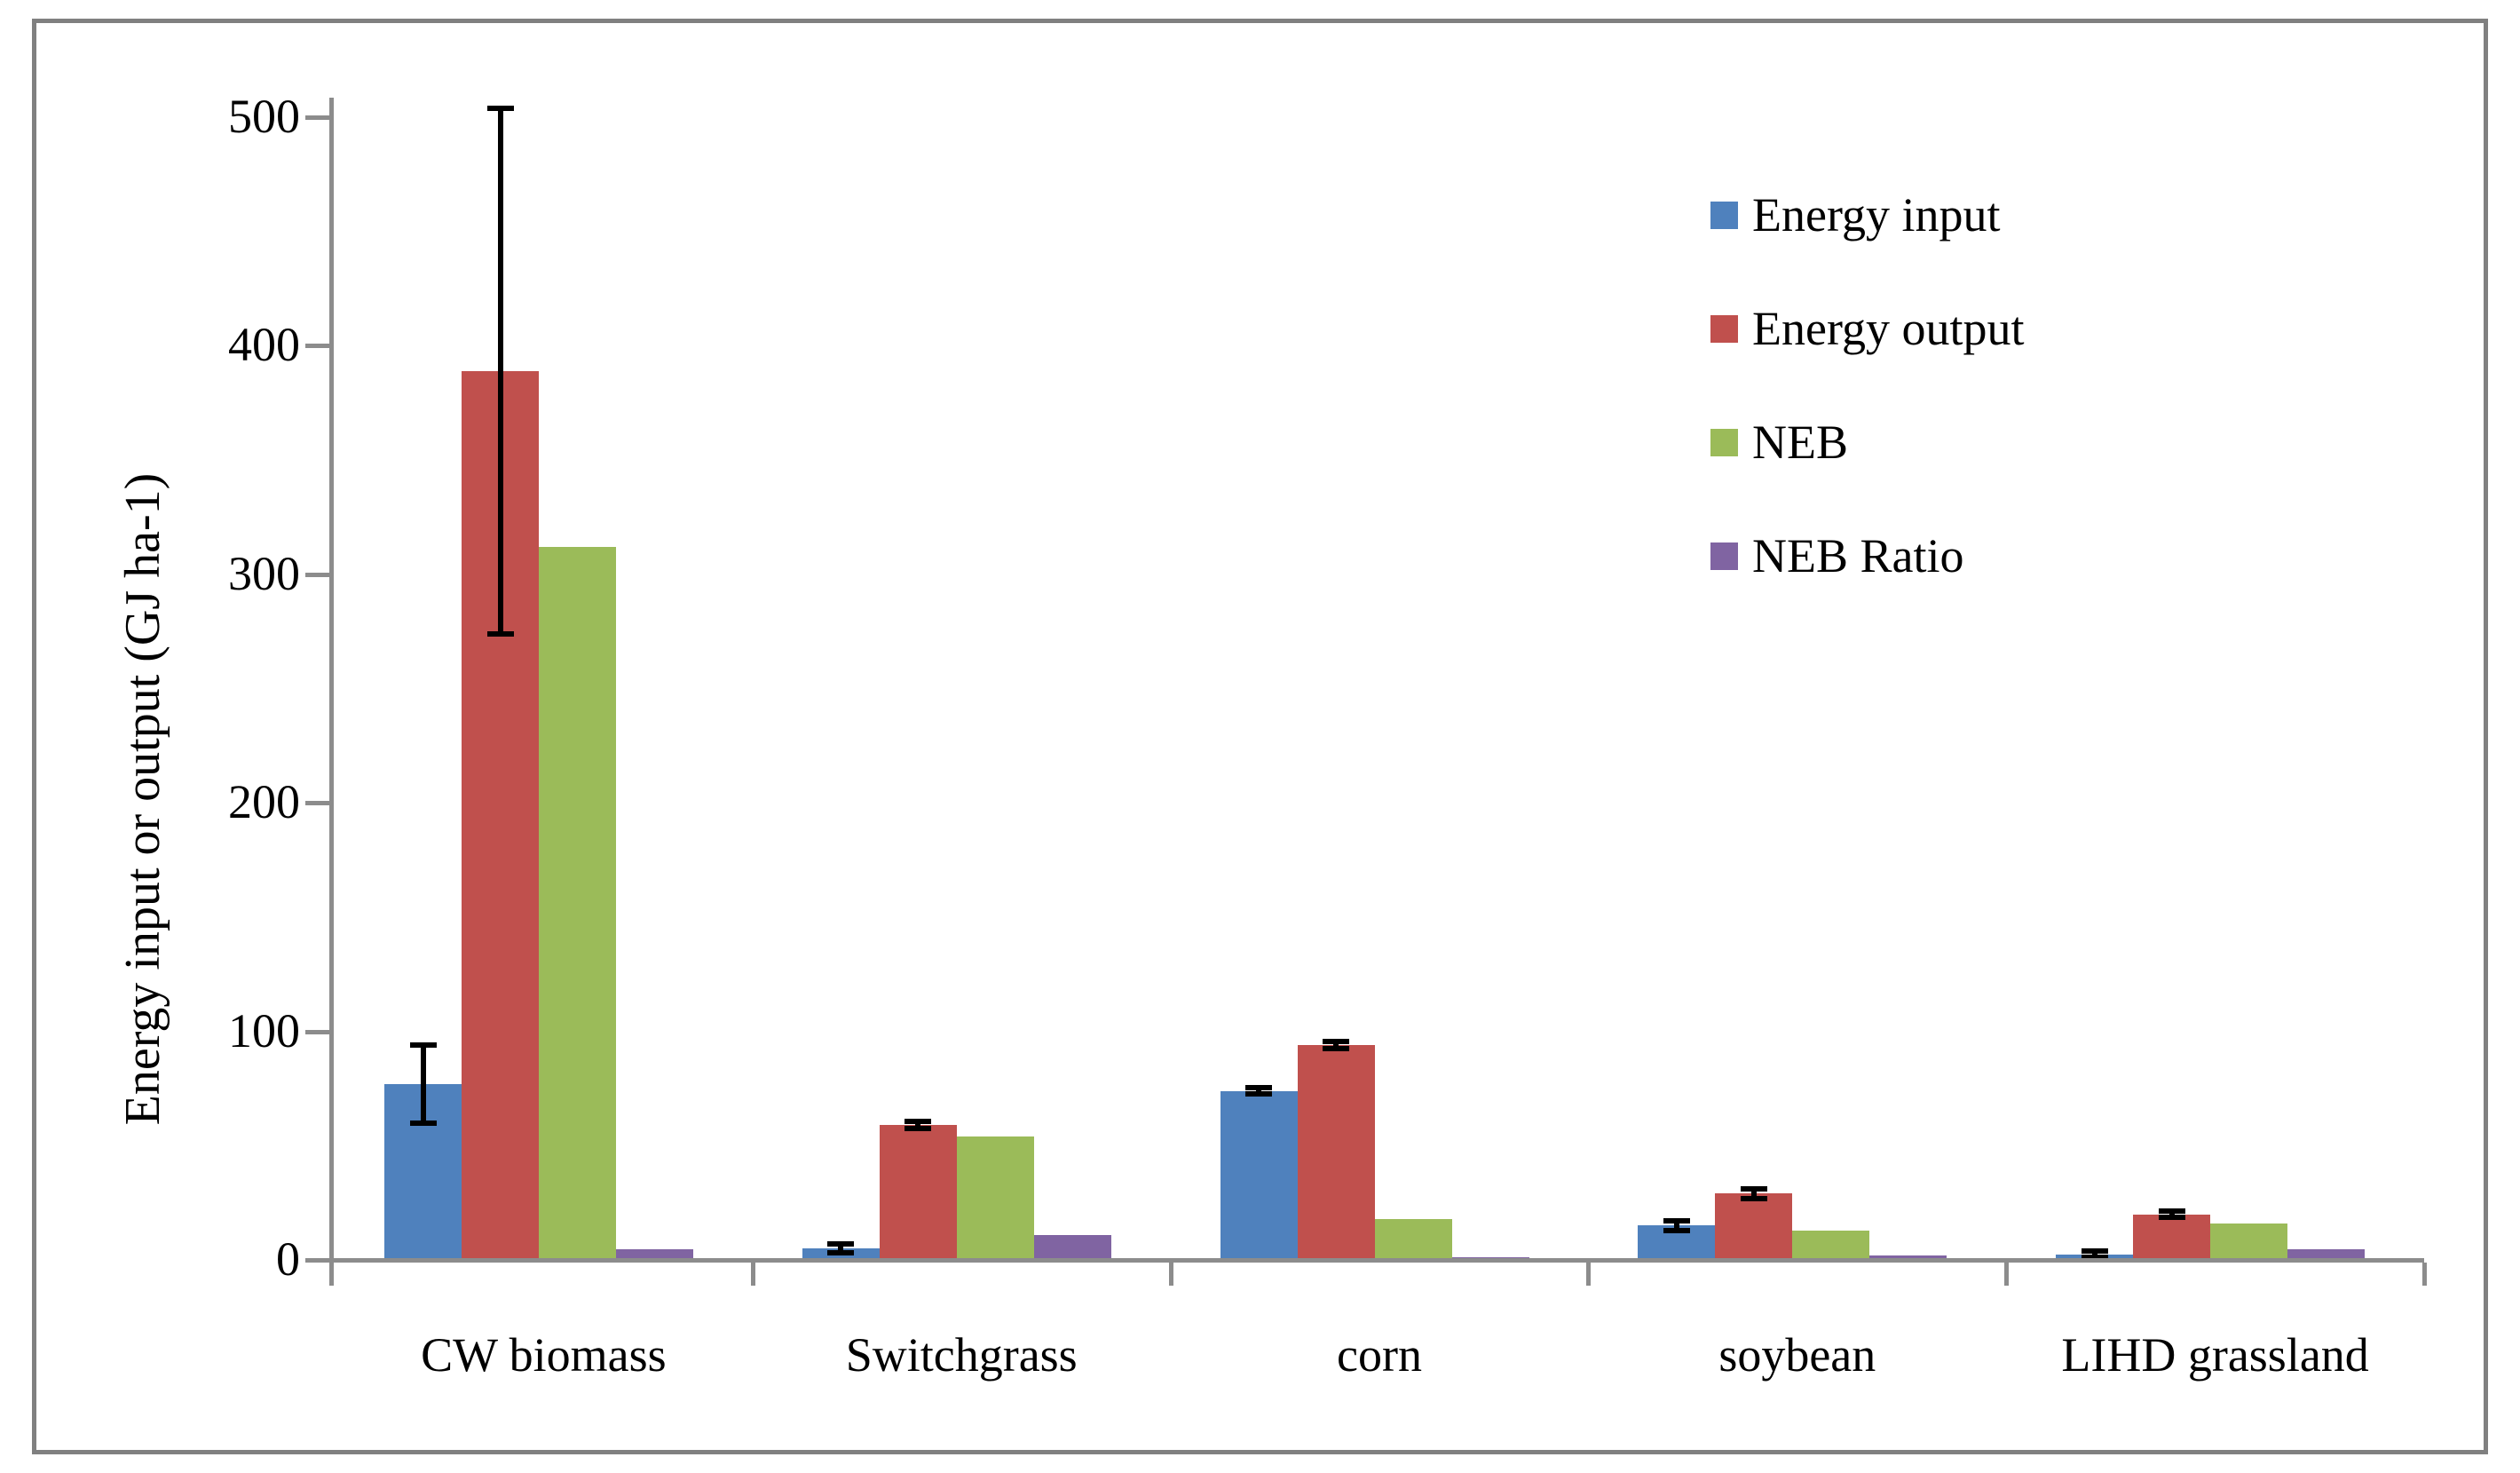 The width and height of the screenshot is (2520, 1473). I want to click on error-bar-energy-input-corn-cap-bottom, so click(1259, 1094).